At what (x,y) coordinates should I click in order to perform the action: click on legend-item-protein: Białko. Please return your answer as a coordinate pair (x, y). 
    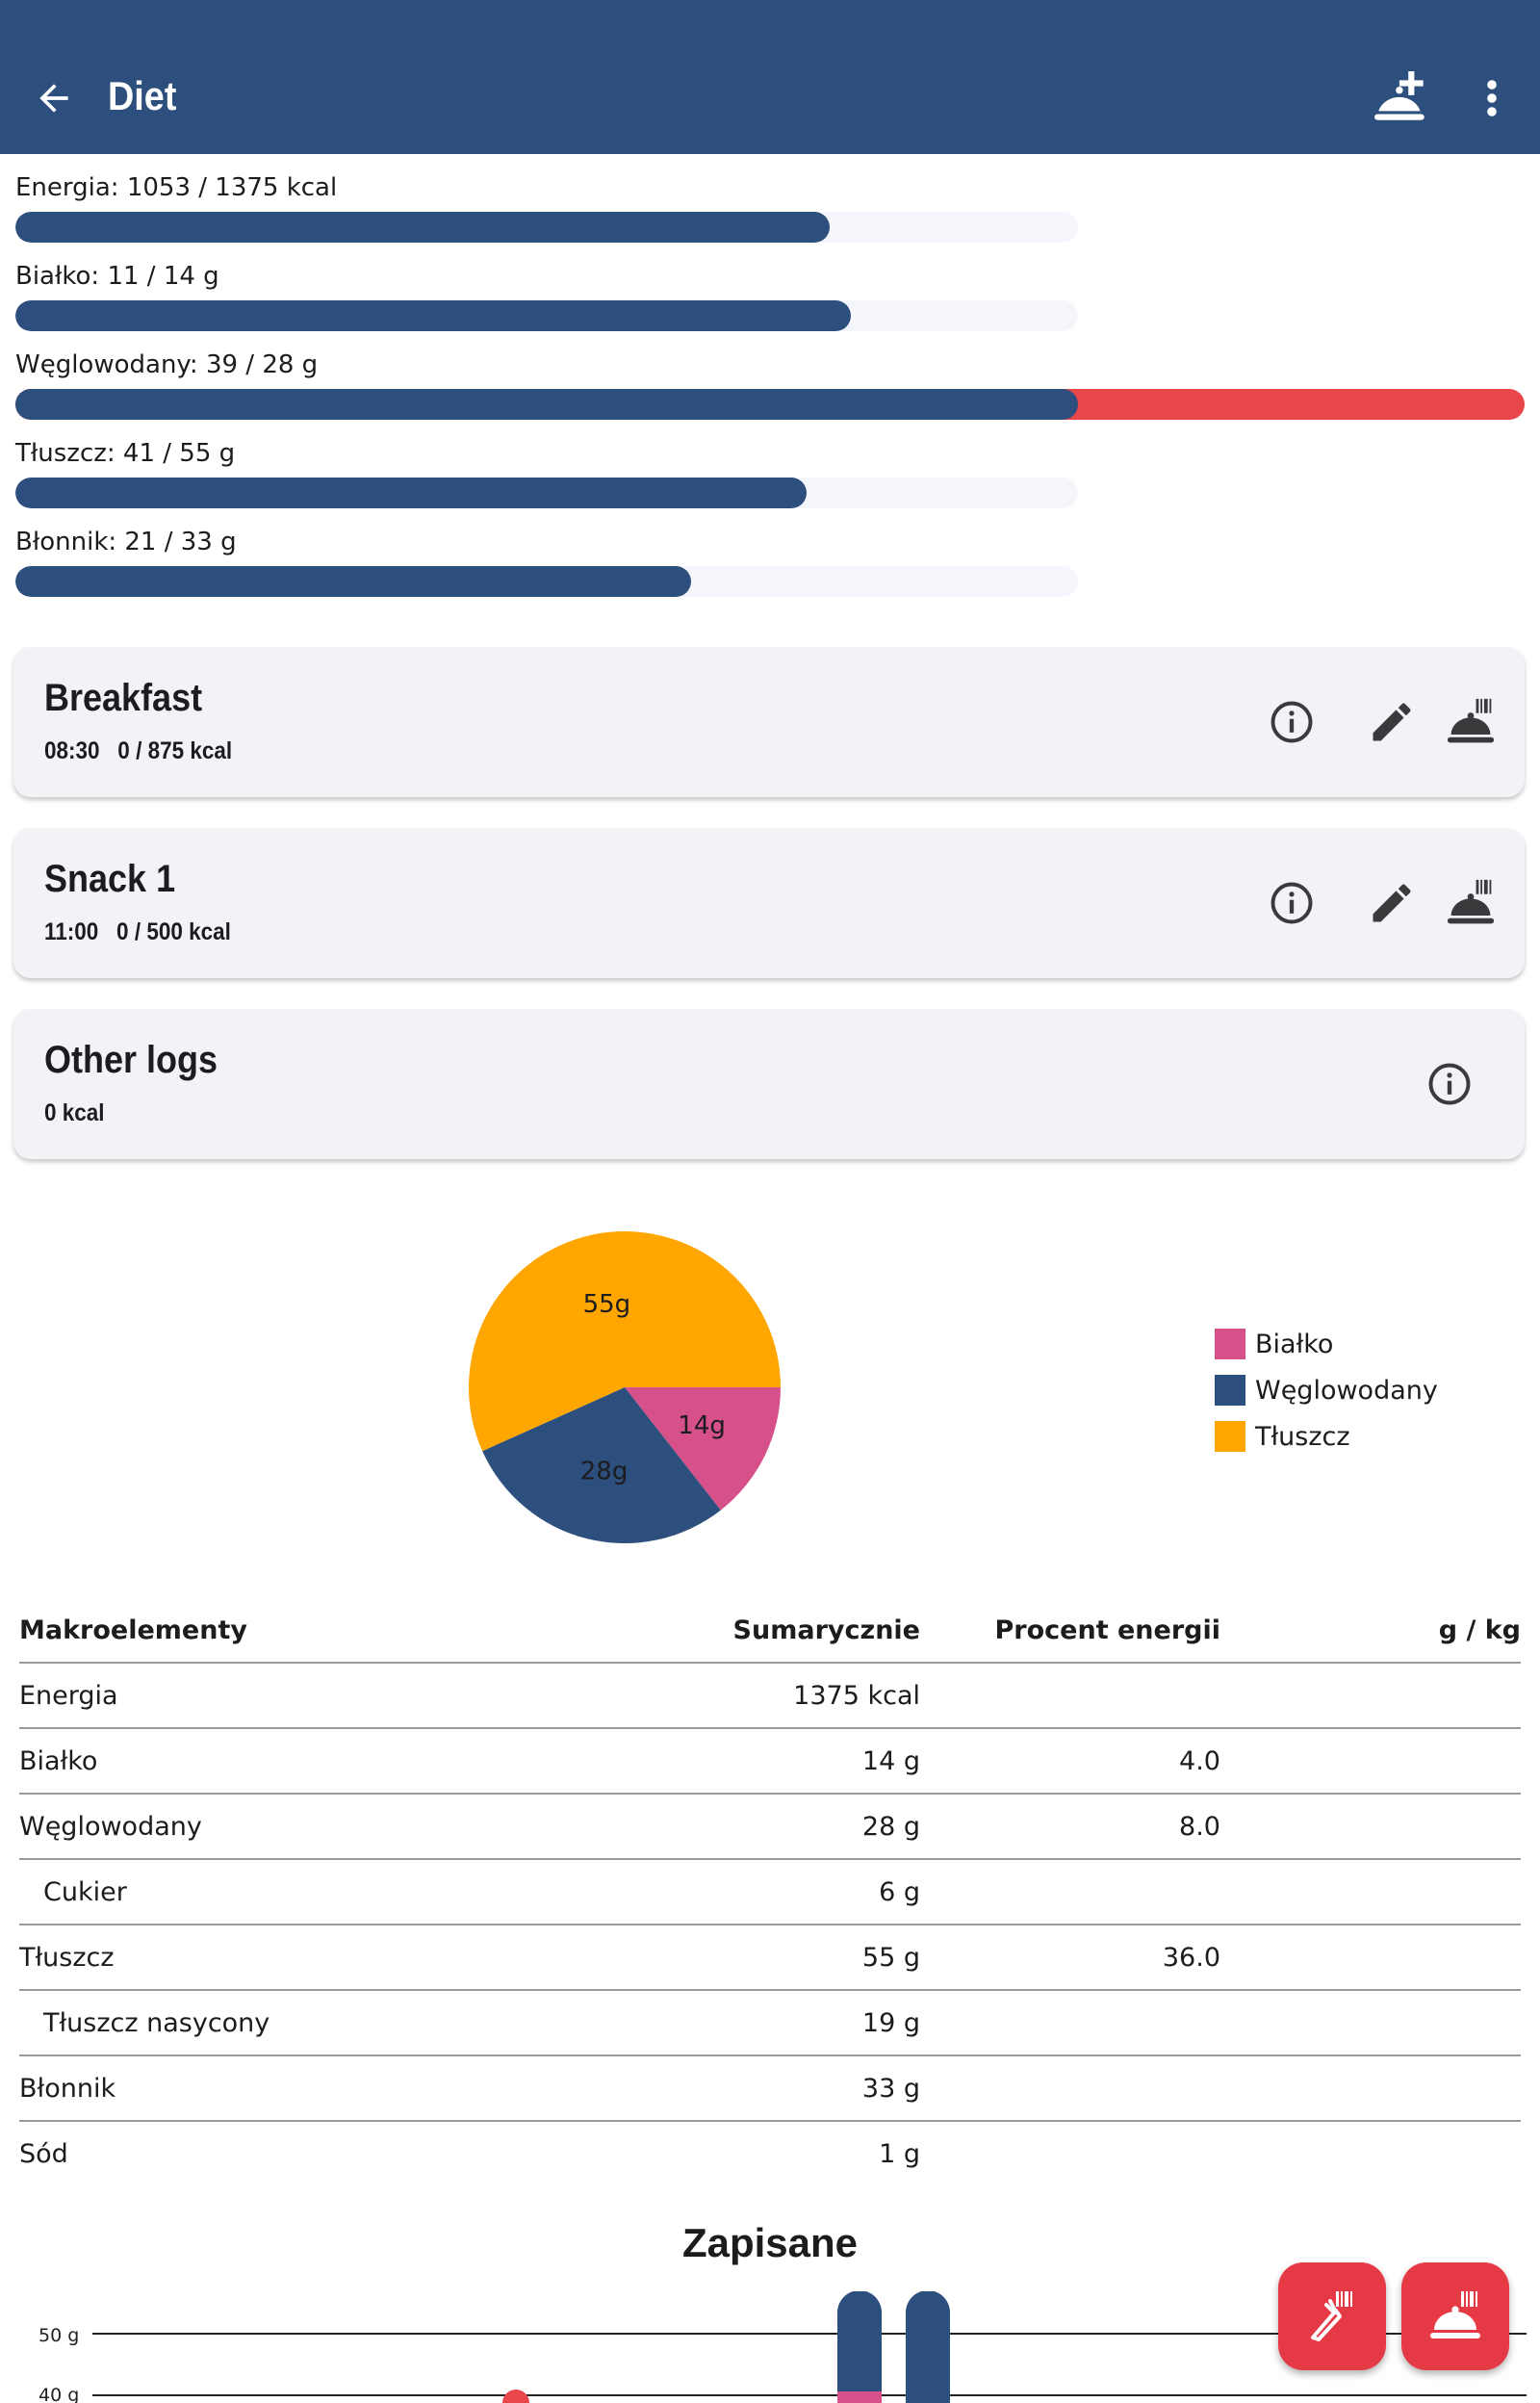
    Looking at the image, I should click on (1326, 1344).